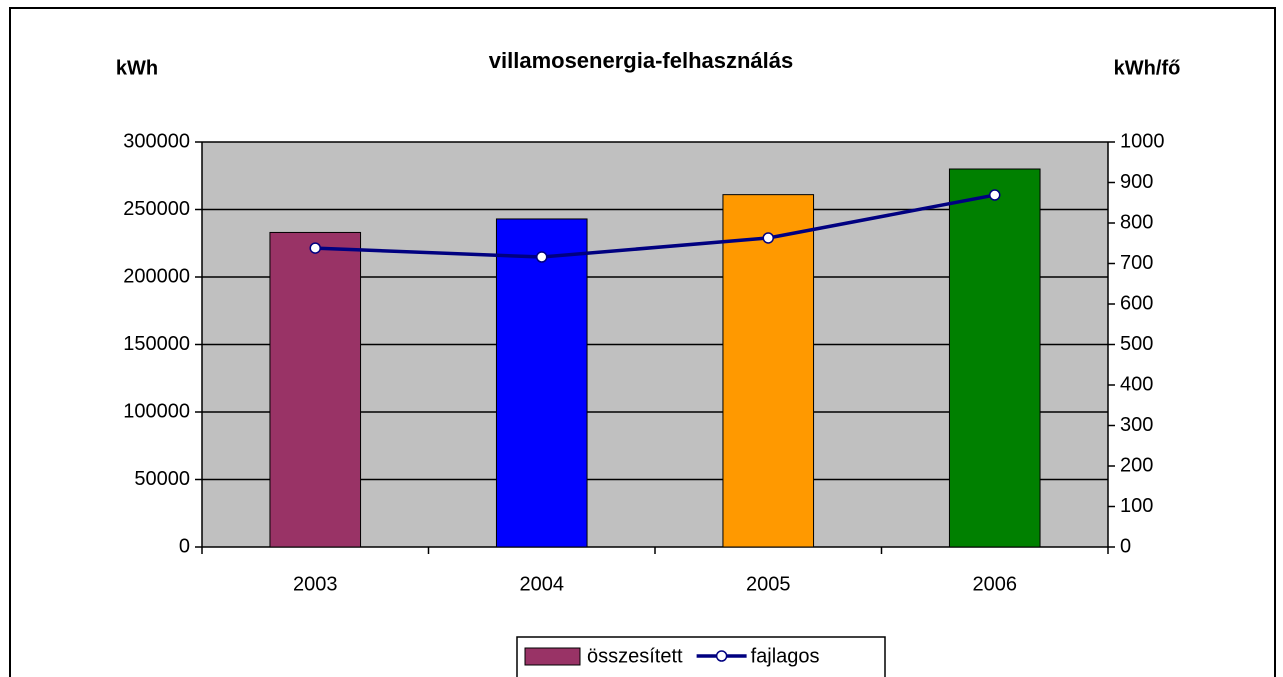 The image size is (1283, 677). Describe the element at coordinates (552, 656) in the screenshot. I see `legend-swatch` at that location.